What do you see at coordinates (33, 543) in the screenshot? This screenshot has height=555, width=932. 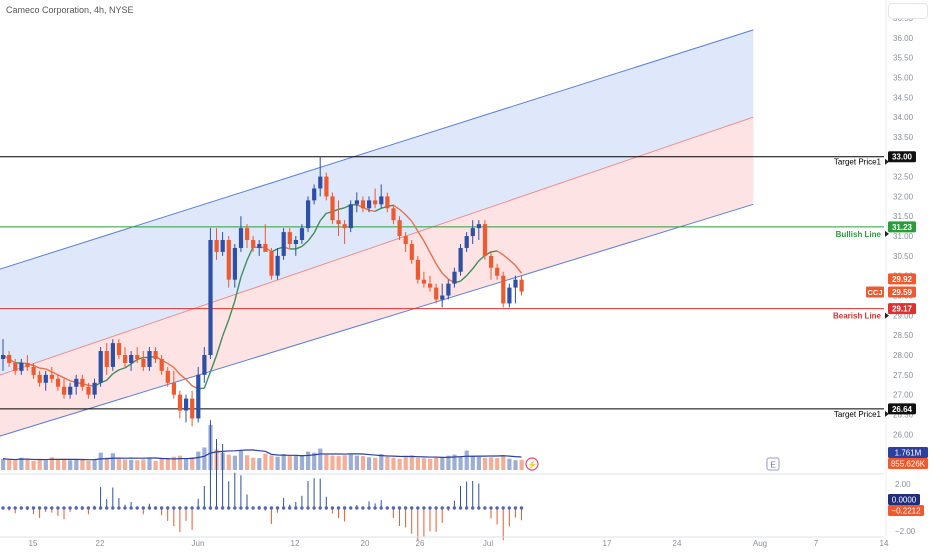 I see `time-tick-label: 15` at bounding box center [33, 543].